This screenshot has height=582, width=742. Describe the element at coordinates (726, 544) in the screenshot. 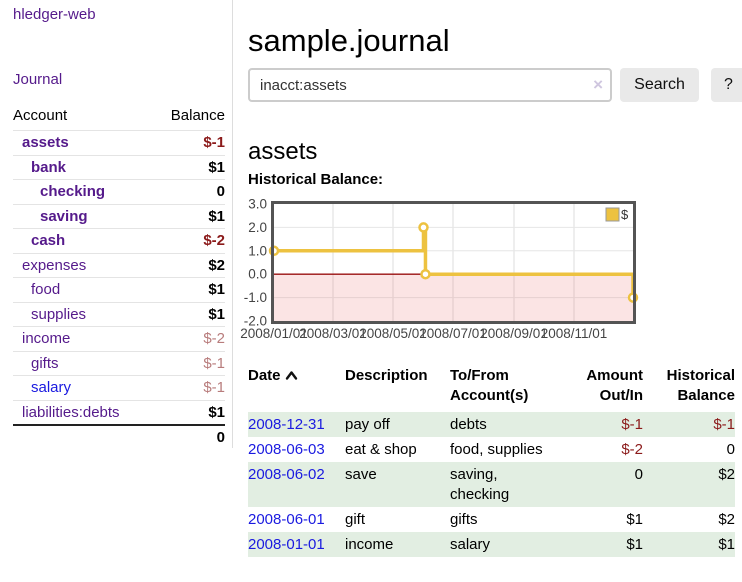

I see `balance-cell: $1` at that location.